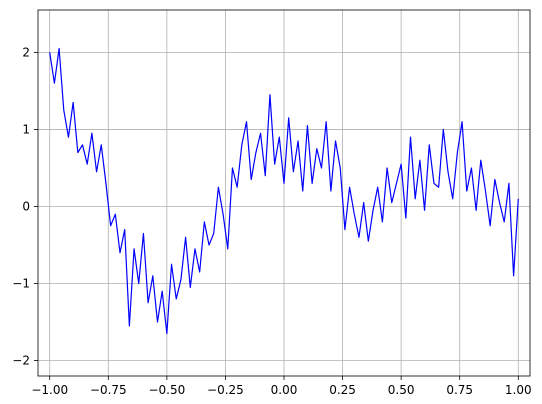 The height and width of the screenshot is (404, 542). What do you see at coordinates (518, 390) in the screenshot?
I see `x-tick-label: 1.00` at bounding box center [518, 390].